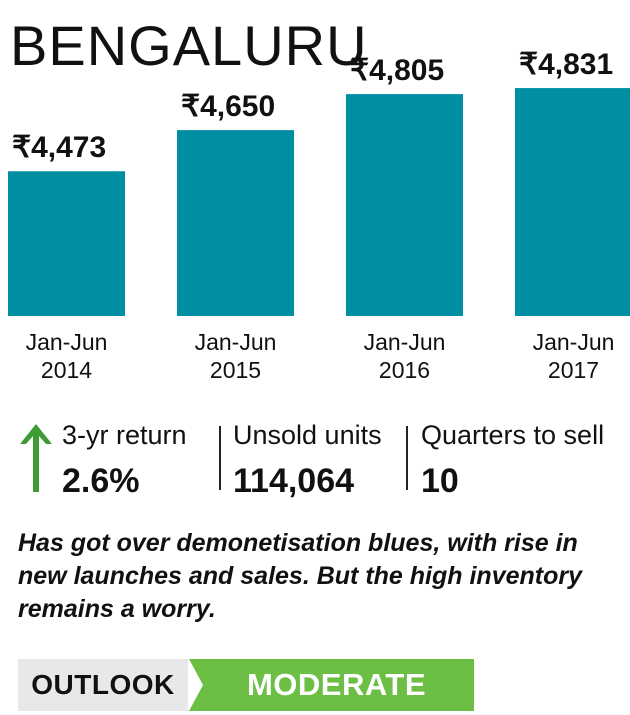  Describe the element at coordinates (59, 147) in the screenshot. I see `bar-value-label: ₹4,473` at that location.